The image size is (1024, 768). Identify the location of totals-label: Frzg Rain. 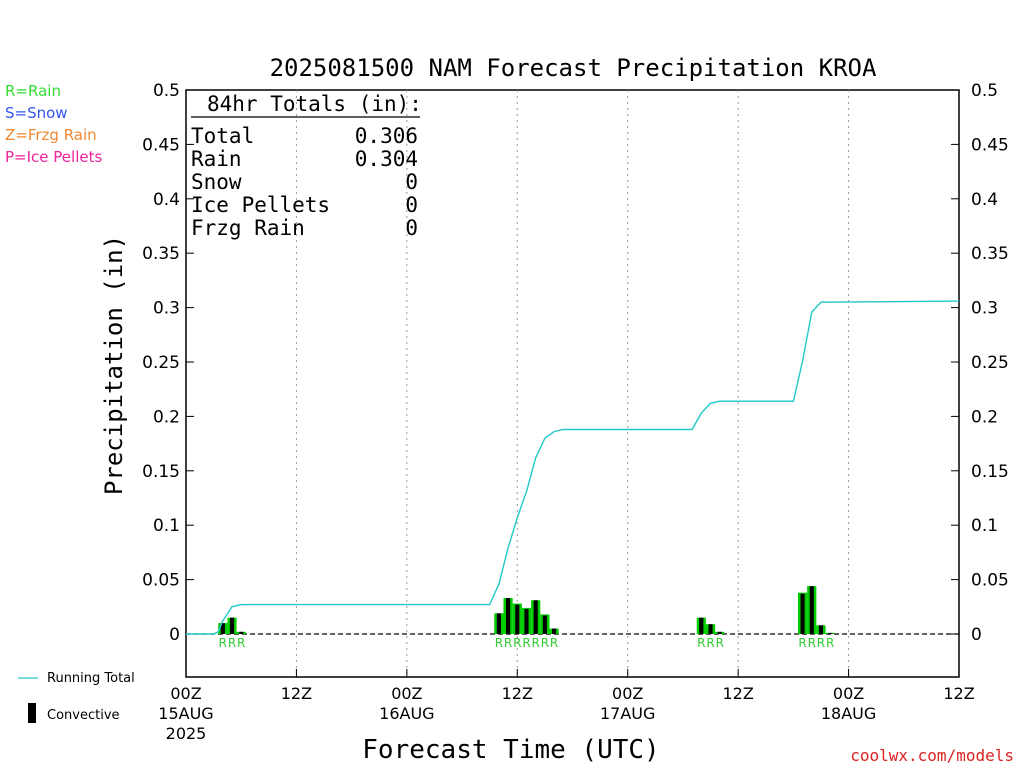
(248, 228).